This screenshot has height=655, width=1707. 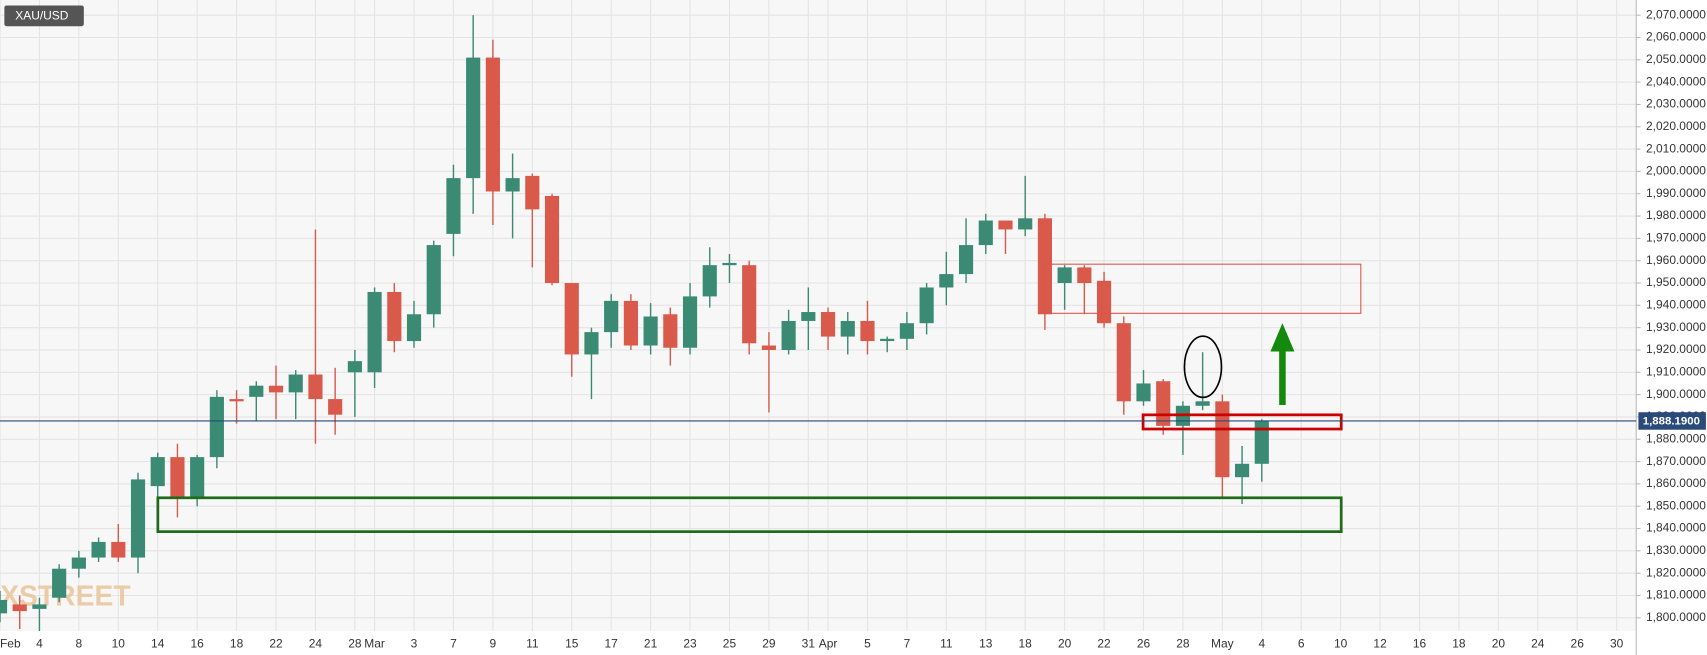 I want to click on x-tick-label: 3, so click(x=414, y=643).